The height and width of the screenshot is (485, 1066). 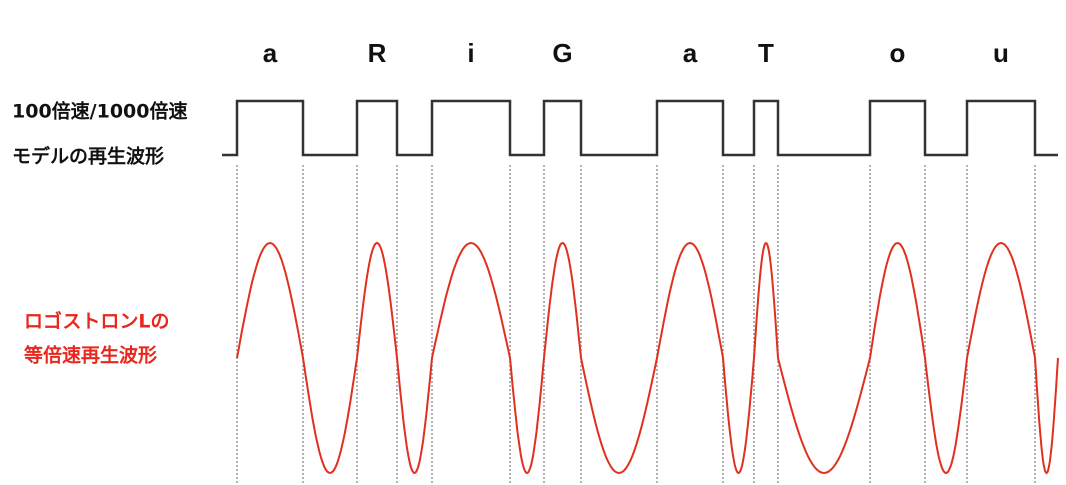 I want to click on letter: o, so click(x=898, y=53).